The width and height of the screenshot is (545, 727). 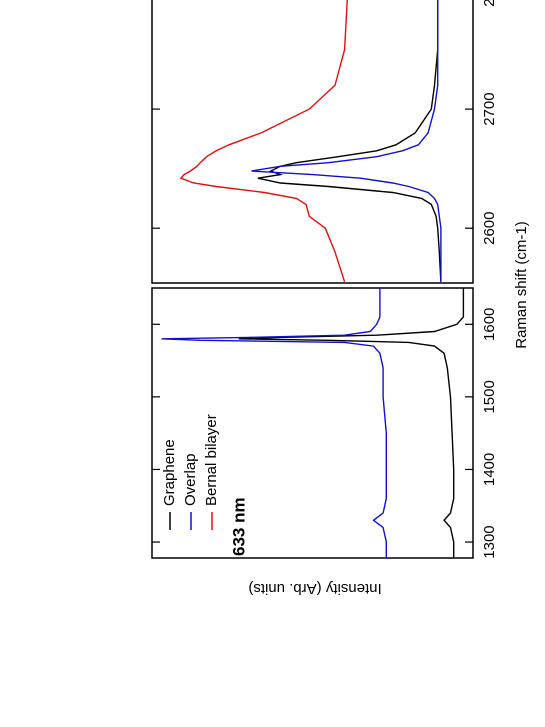 I want to click on x-tick-label: 1300, so click(x=489, y=541).